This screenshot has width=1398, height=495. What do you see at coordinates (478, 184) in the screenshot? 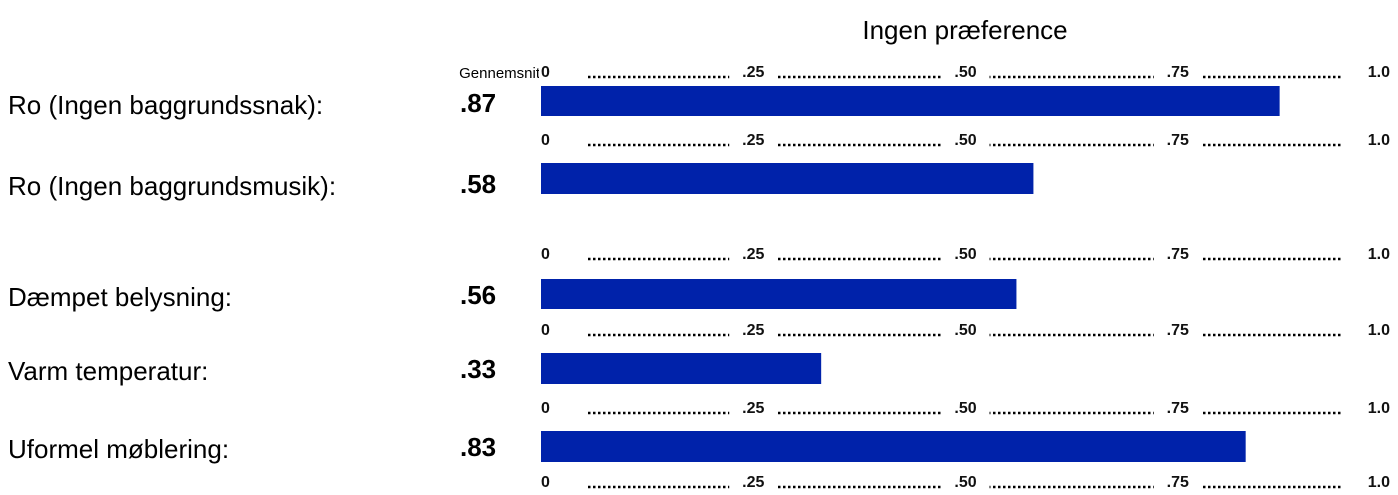
I see `value-label: .58` at bounding box center [478, 184].